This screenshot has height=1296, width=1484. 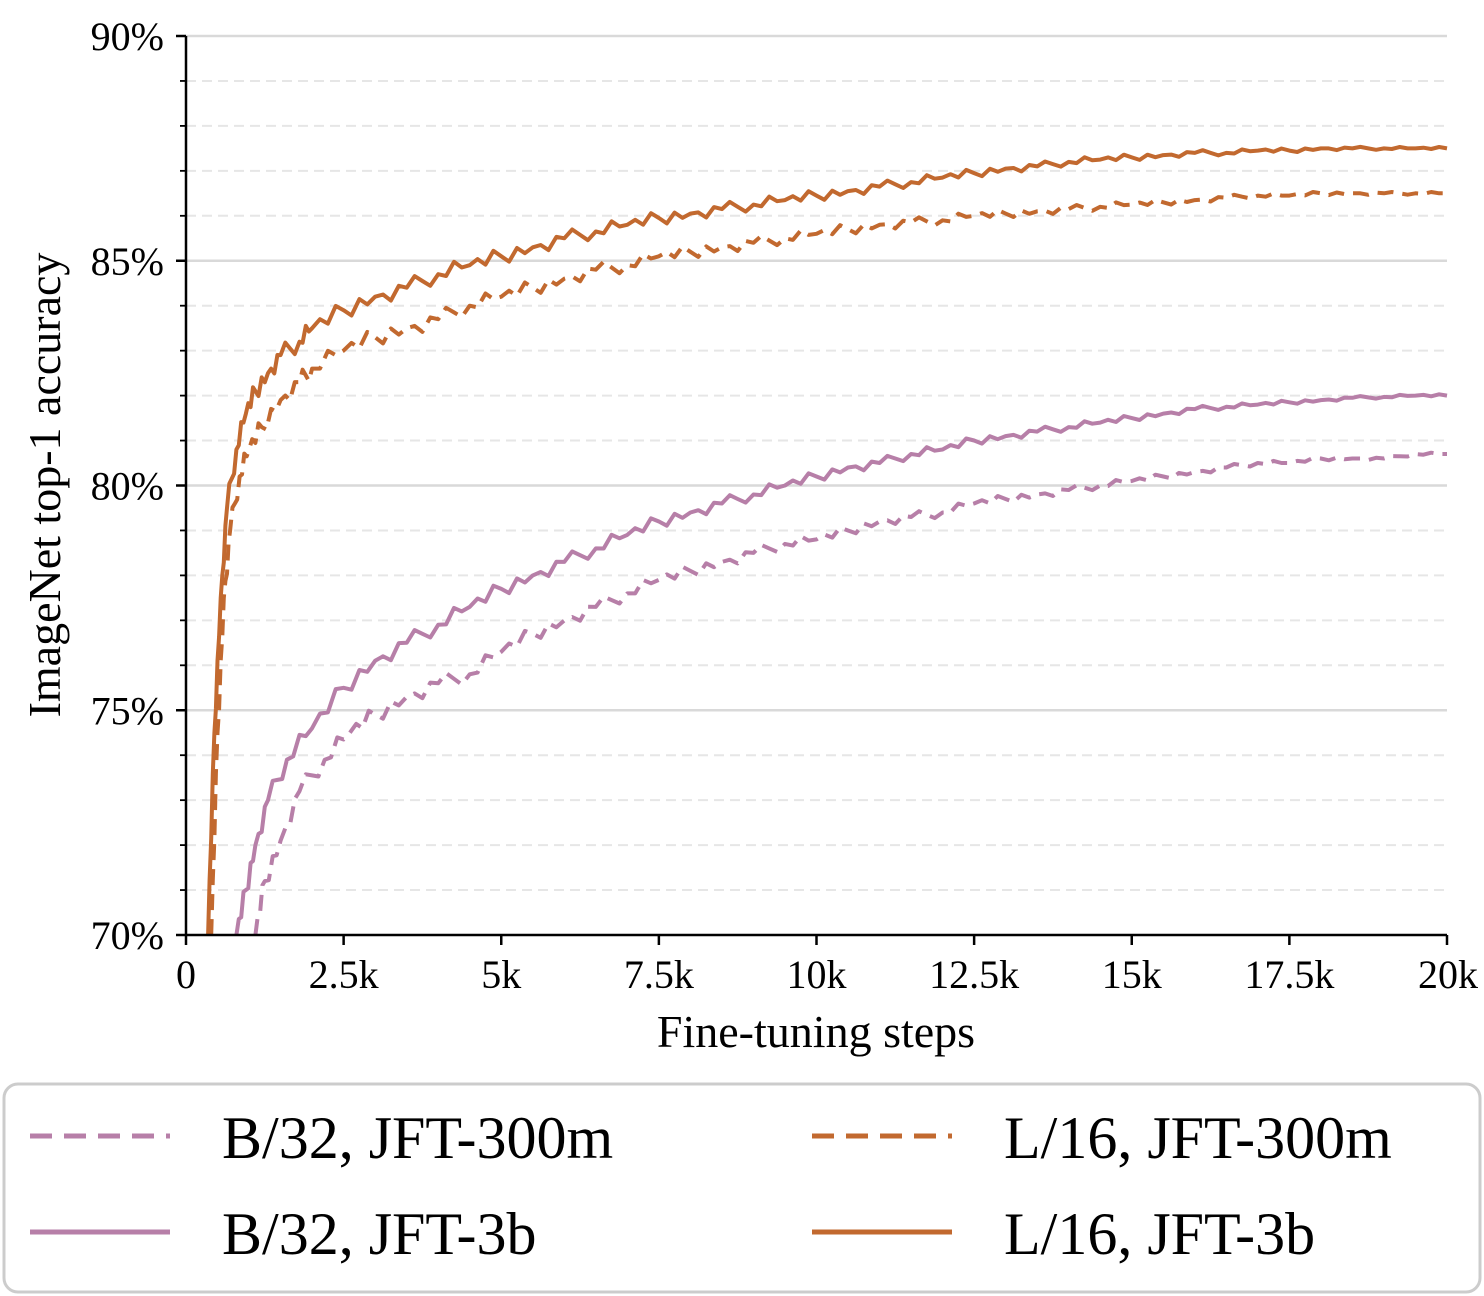 I want to click on x-tick-label: 15k, so click(x=1132, y=974).